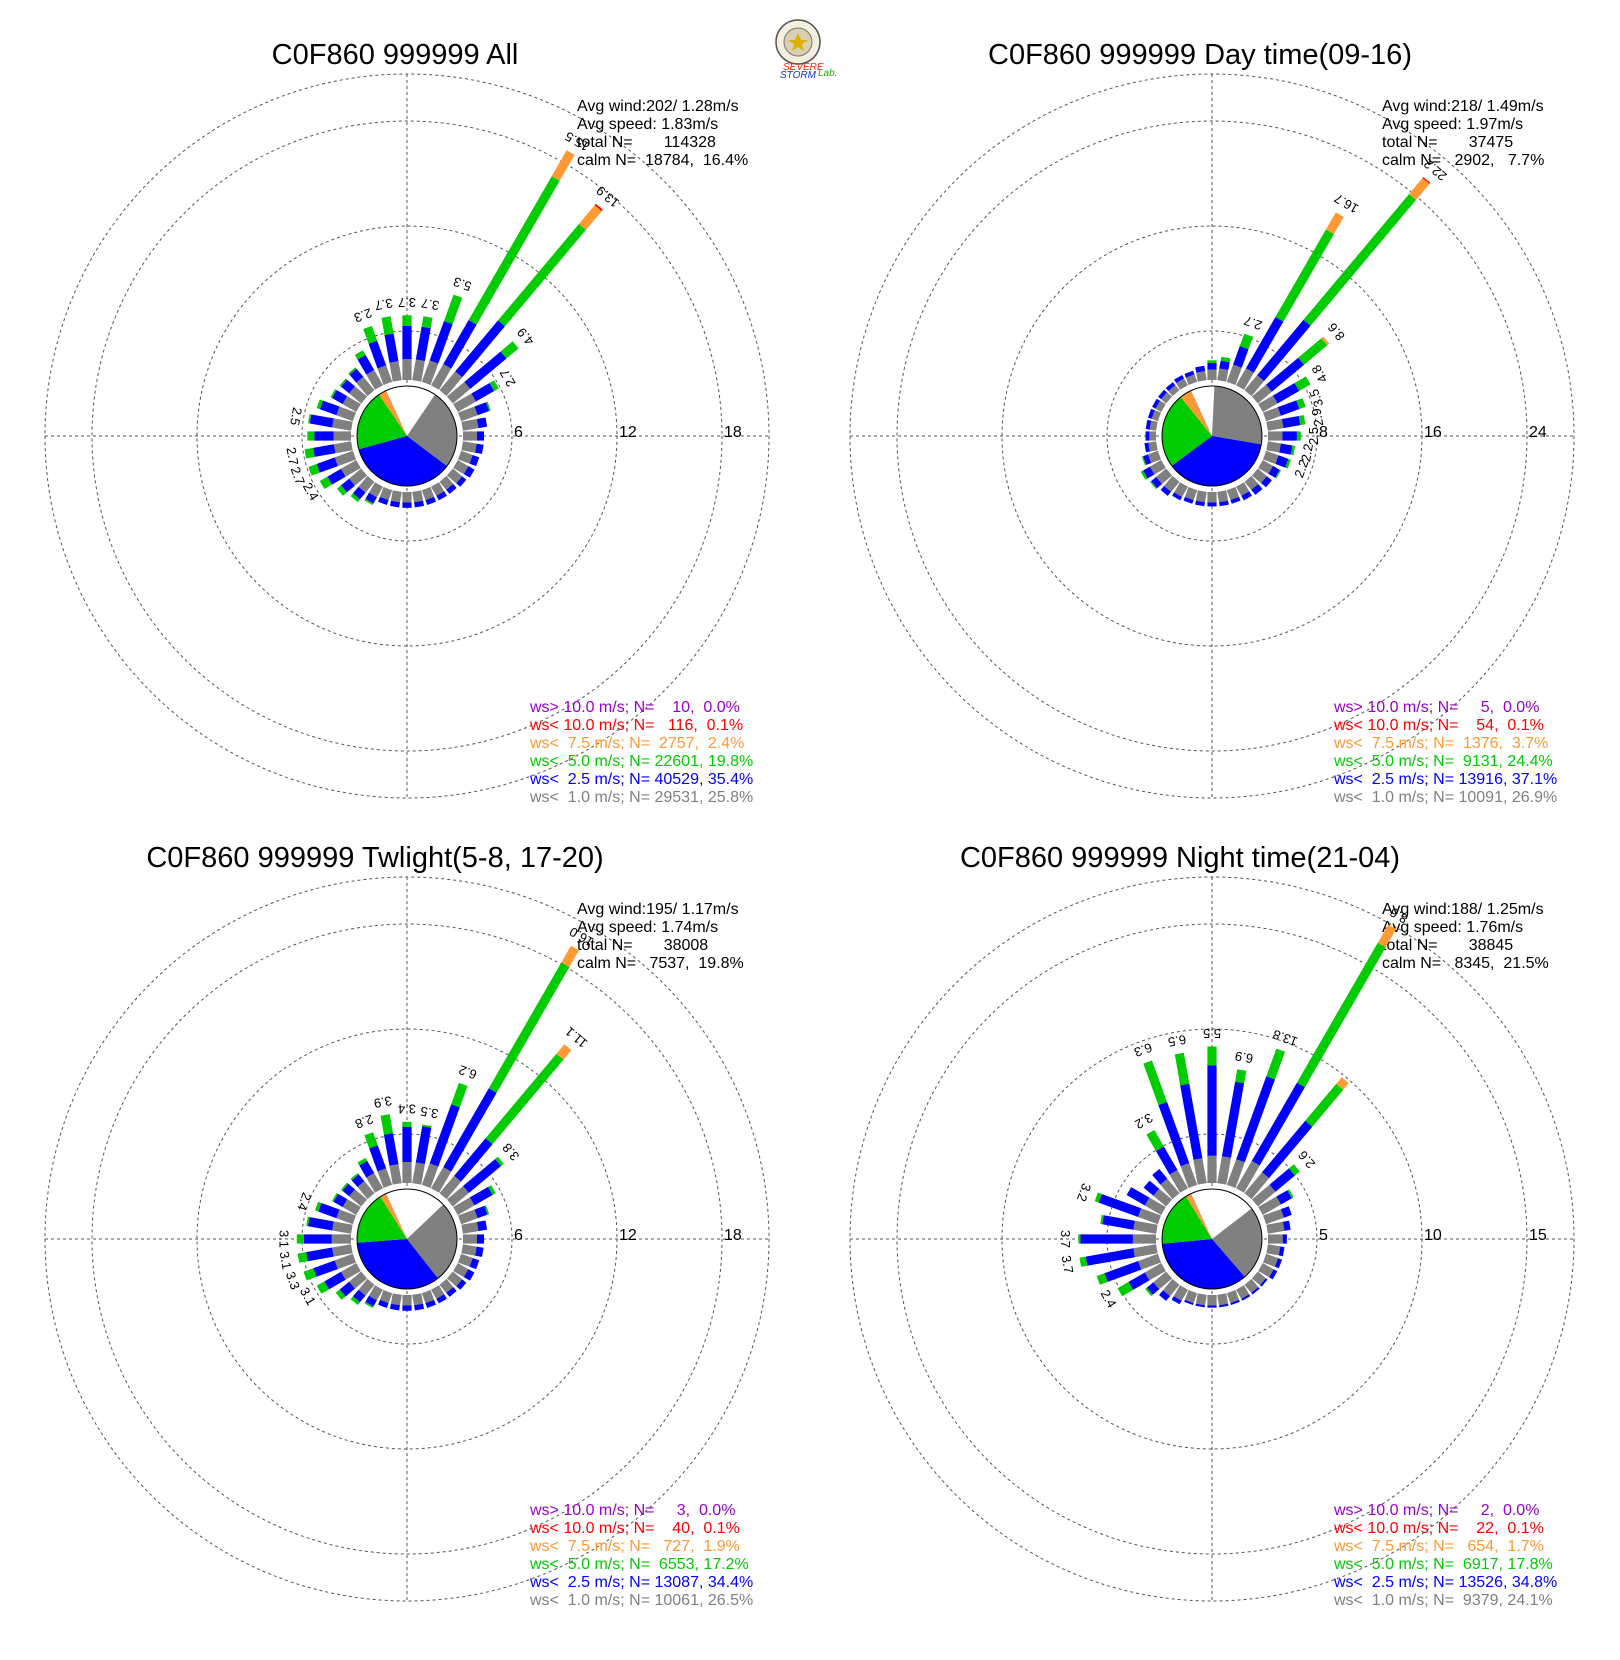  Describe the element at coordinates (395, 55) in the screenshot. I see `panel-title: C0F860 999999 All` at that location.